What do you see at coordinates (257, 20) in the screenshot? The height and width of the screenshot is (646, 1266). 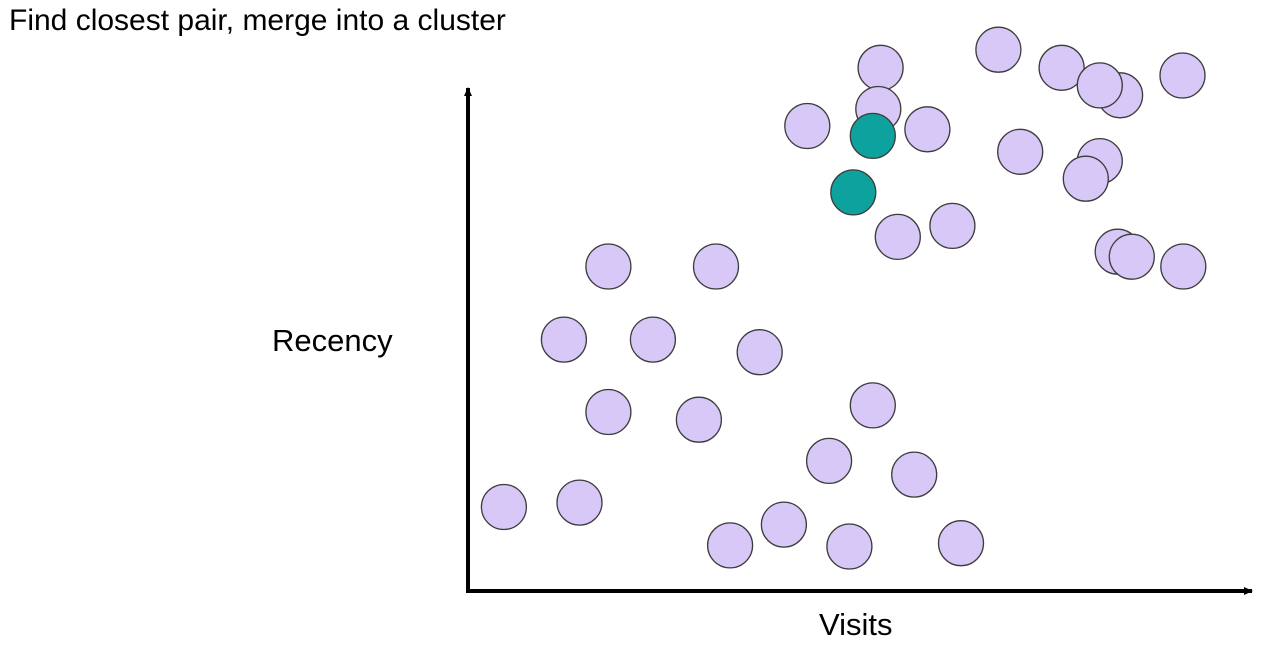 I see `slide-title: Find closest pair, merge into a cluster` at bounding box center [257, 20].